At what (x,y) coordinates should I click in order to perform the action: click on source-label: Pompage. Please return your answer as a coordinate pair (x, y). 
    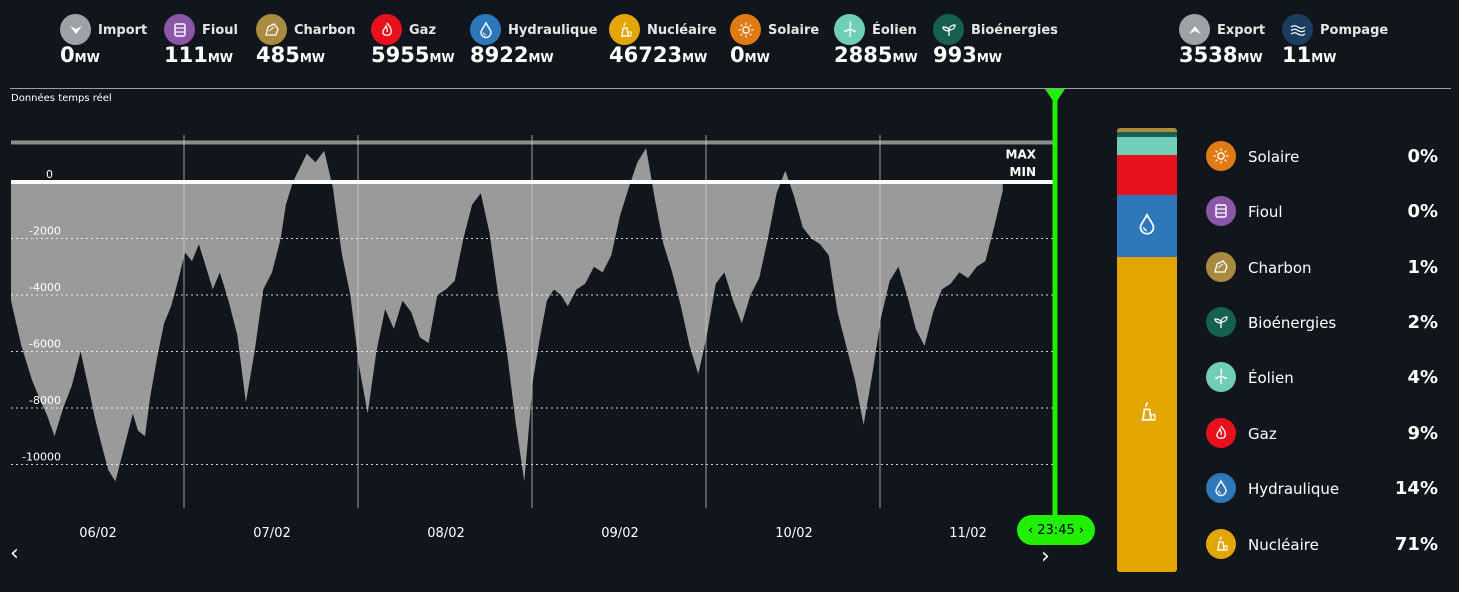
    Looking at the image, I should click on (1354, 30).